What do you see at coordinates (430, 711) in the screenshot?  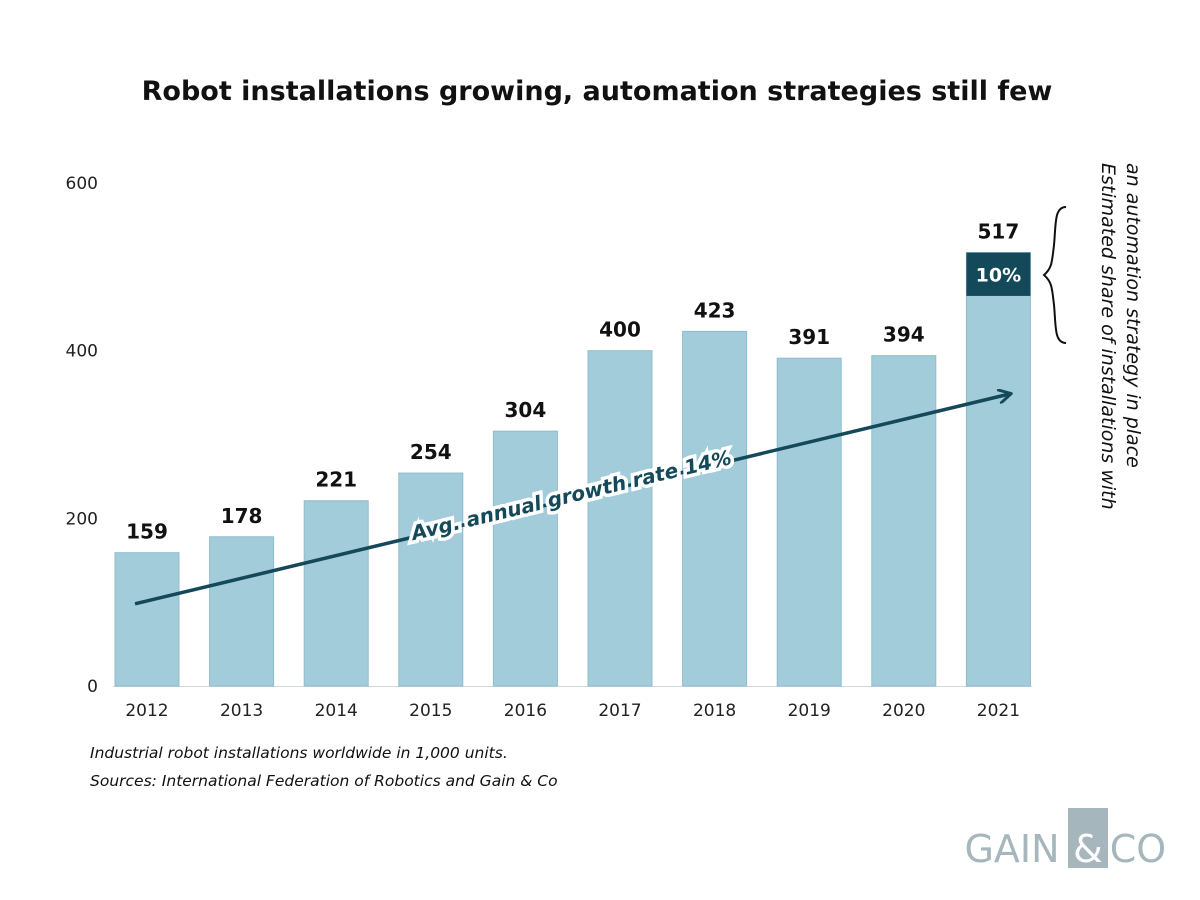 I see `x-tick-label-2015: 2015` at bounding box center [430, 711].